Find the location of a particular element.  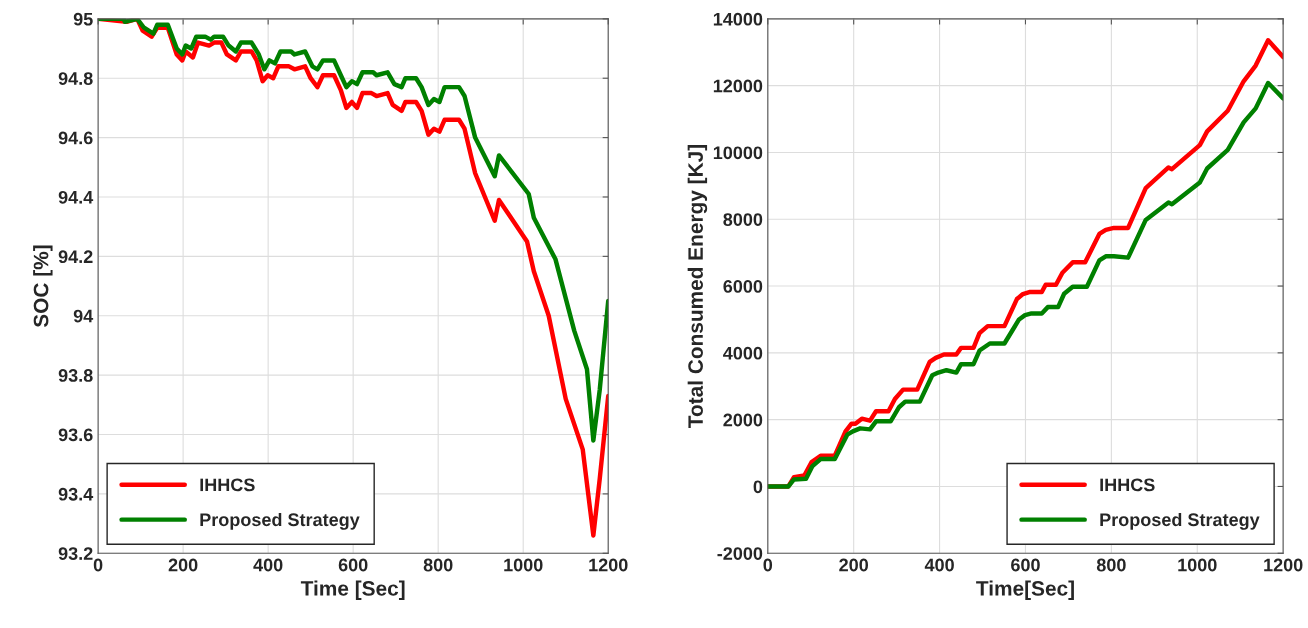

y-tick-label: 6000 is located at coordinates (743, 286).